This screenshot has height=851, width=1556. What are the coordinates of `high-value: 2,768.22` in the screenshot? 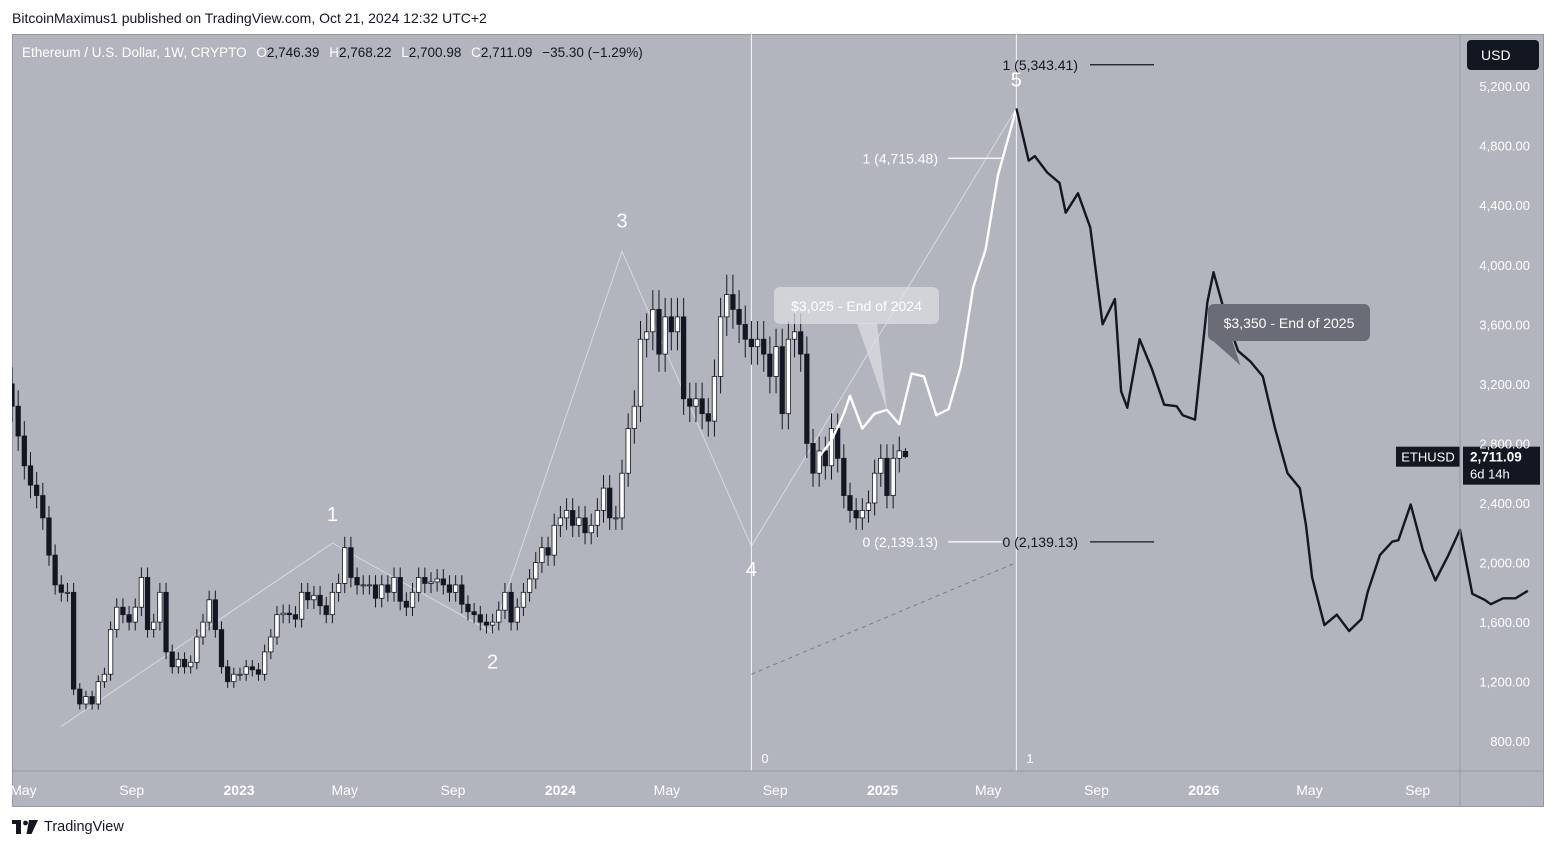 It's located at (365, 52).